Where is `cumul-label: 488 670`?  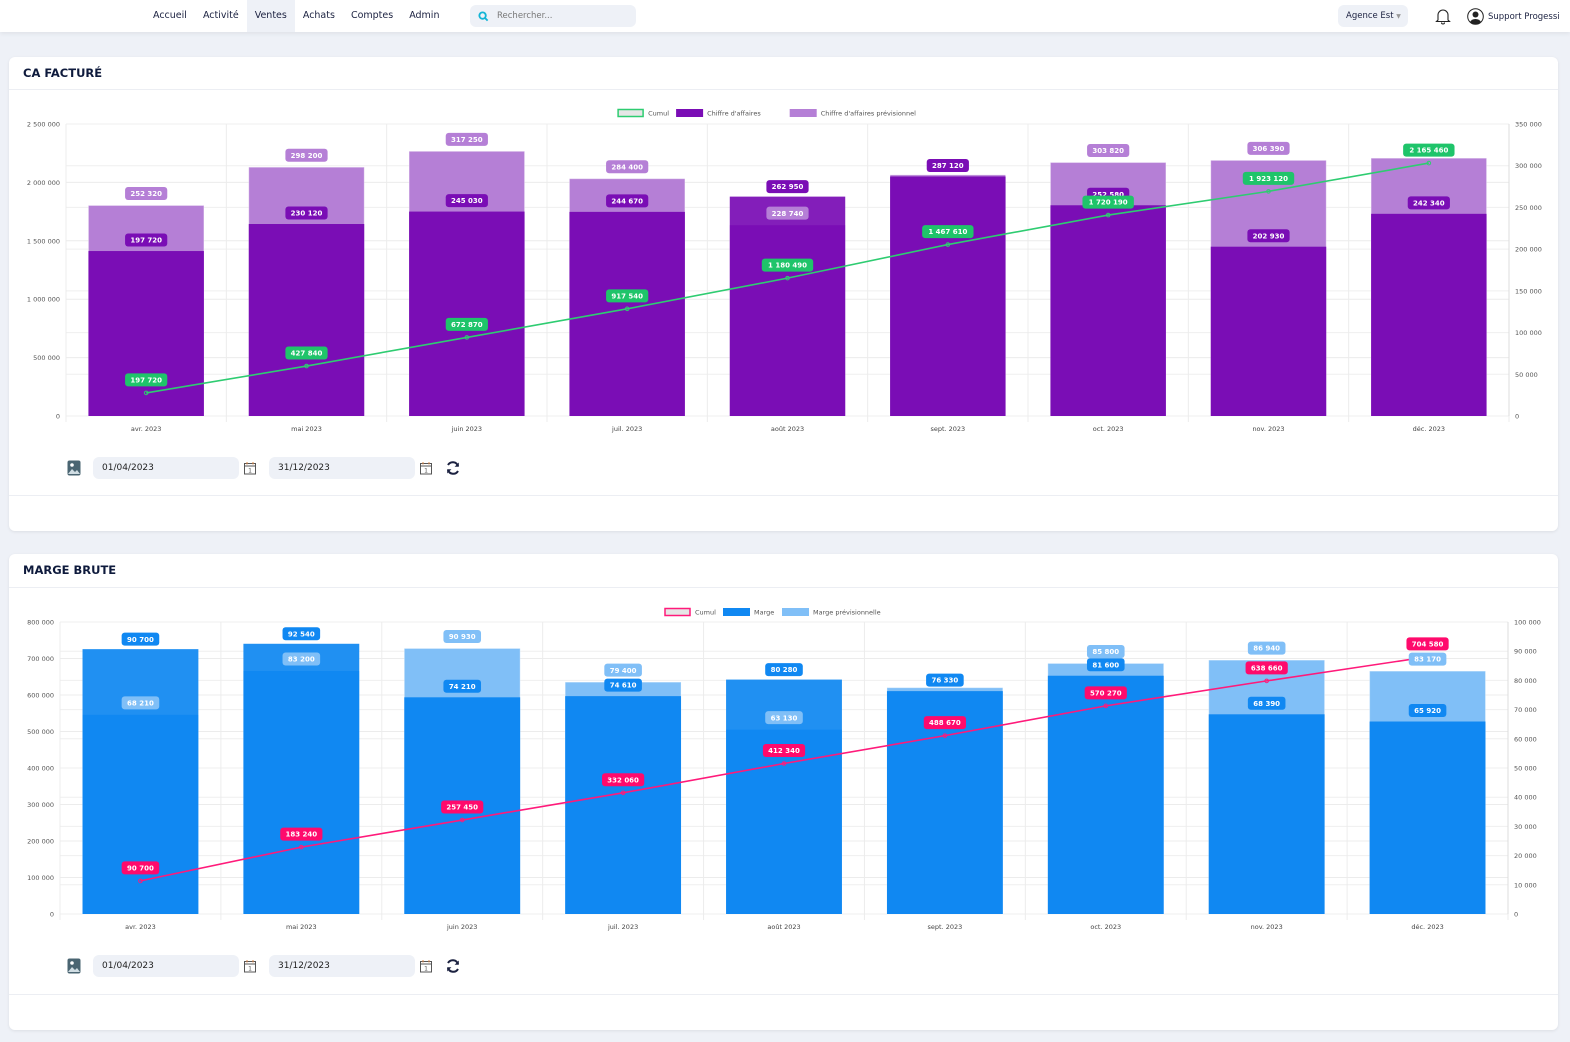 cumul-label: 488 670 is located at coordinates (945, 723).